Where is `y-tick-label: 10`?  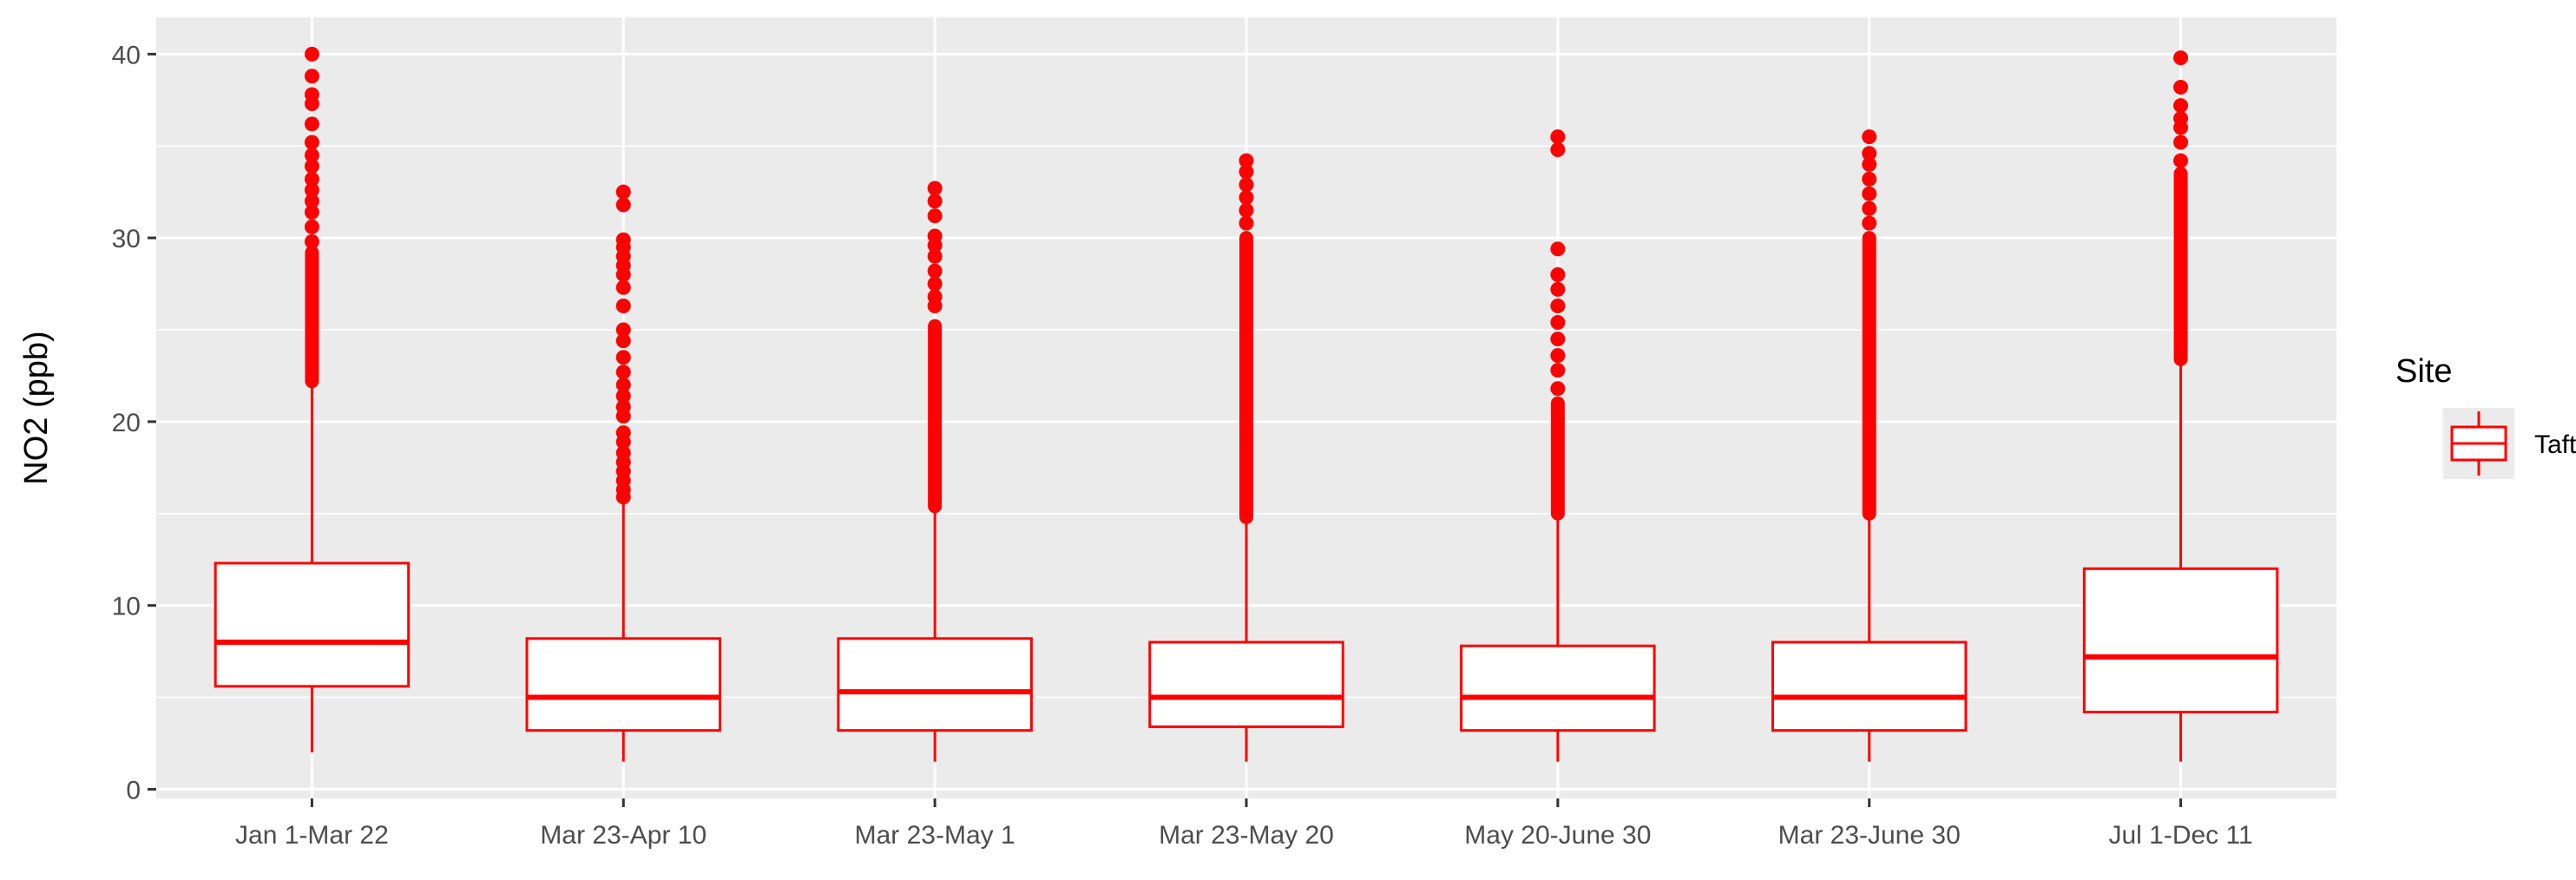 y-tick-label: 10 is located at coordinates (126, 607).